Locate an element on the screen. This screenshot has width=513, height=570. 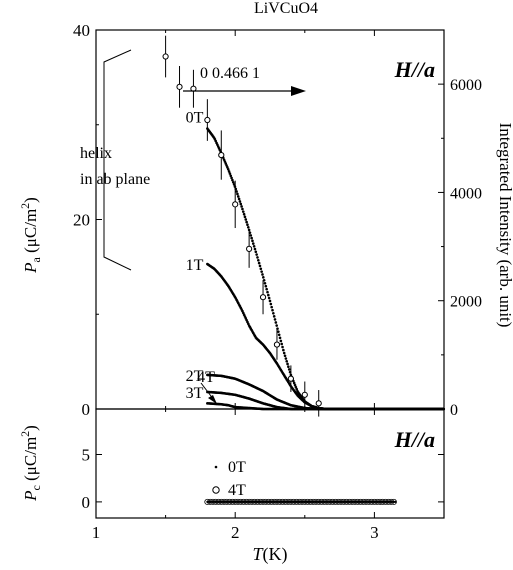
y-left-tick-label: 20 is located at coordinates (81, 220).